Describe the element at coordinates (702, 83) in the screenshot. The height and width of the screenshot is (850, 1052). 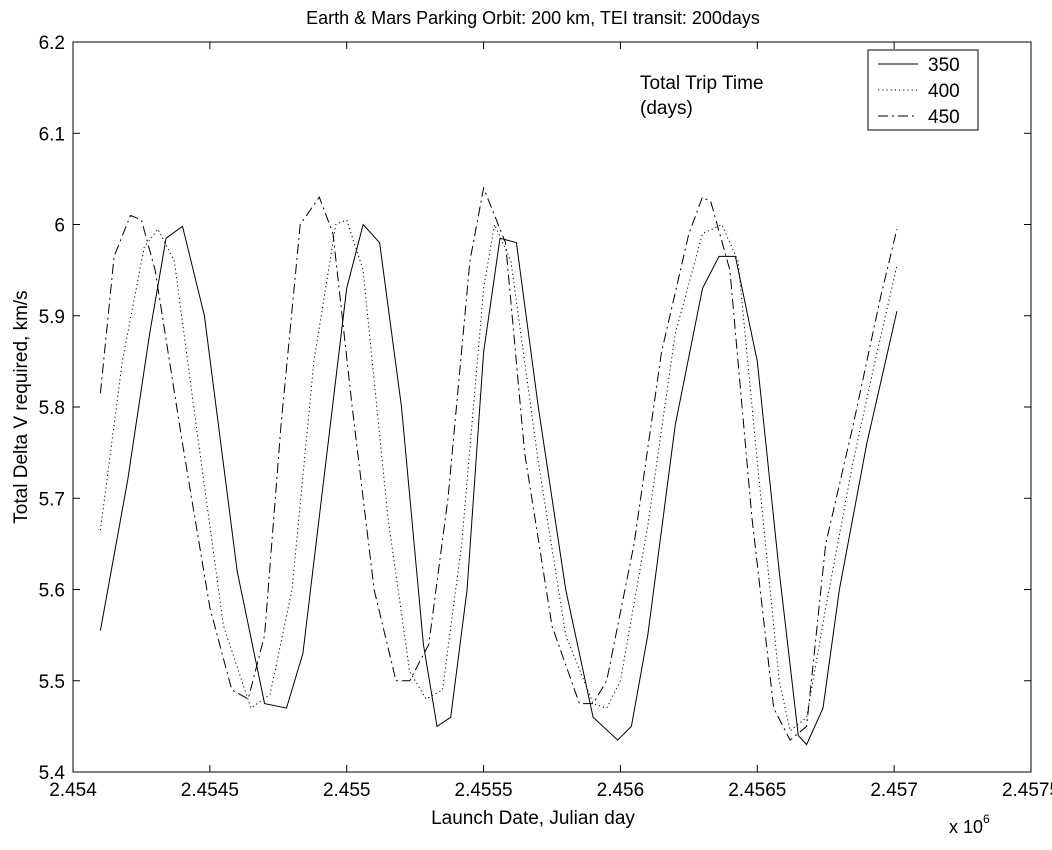
I see `legend-title-line-1: Total Trip Time` at that location.